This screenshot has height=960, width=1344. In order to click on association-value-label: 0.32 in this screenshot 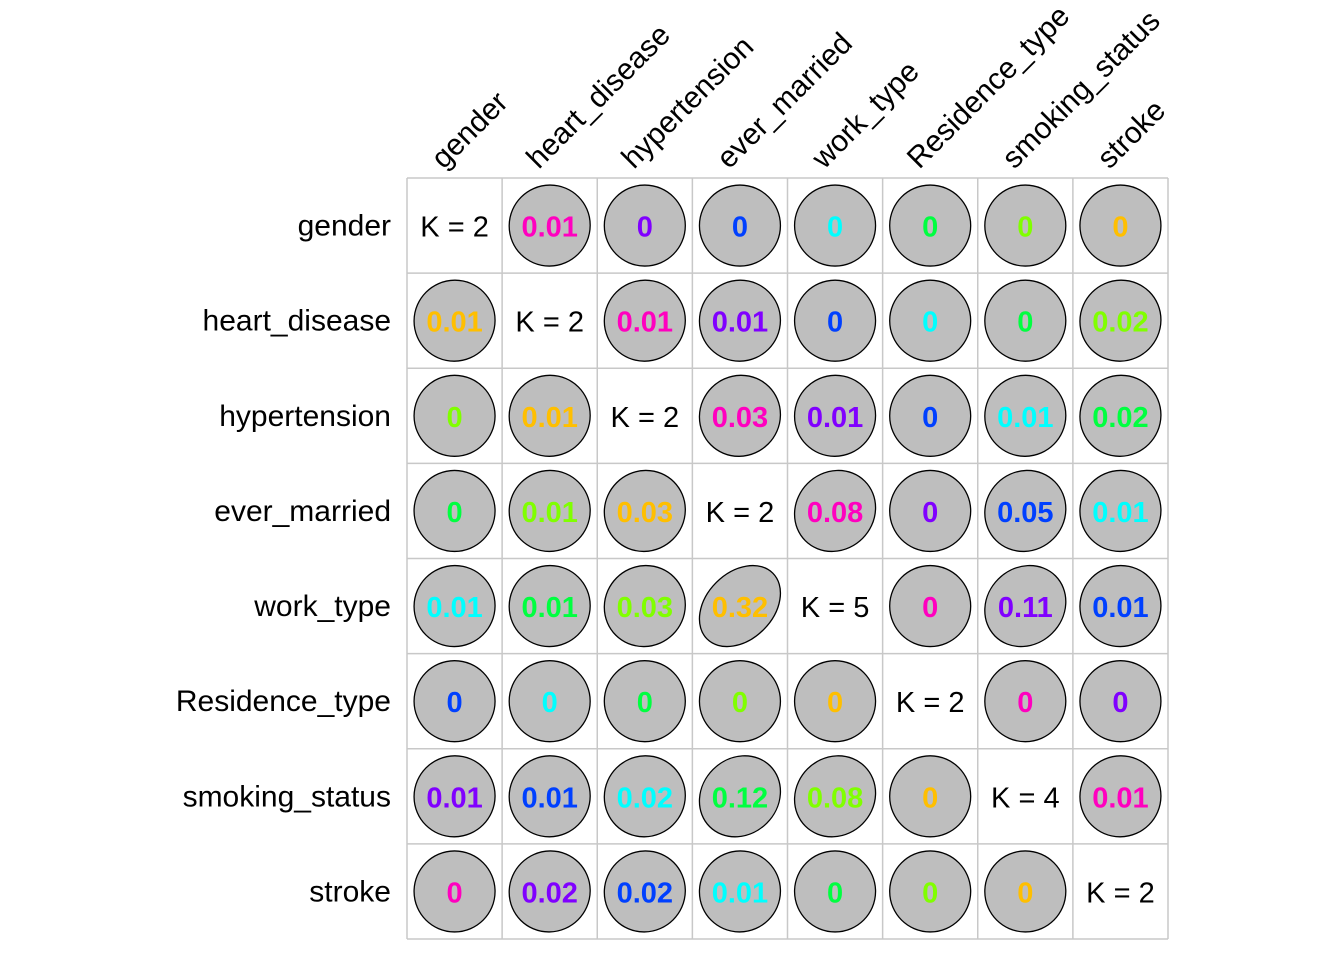, I will do `click(740, 608)`.